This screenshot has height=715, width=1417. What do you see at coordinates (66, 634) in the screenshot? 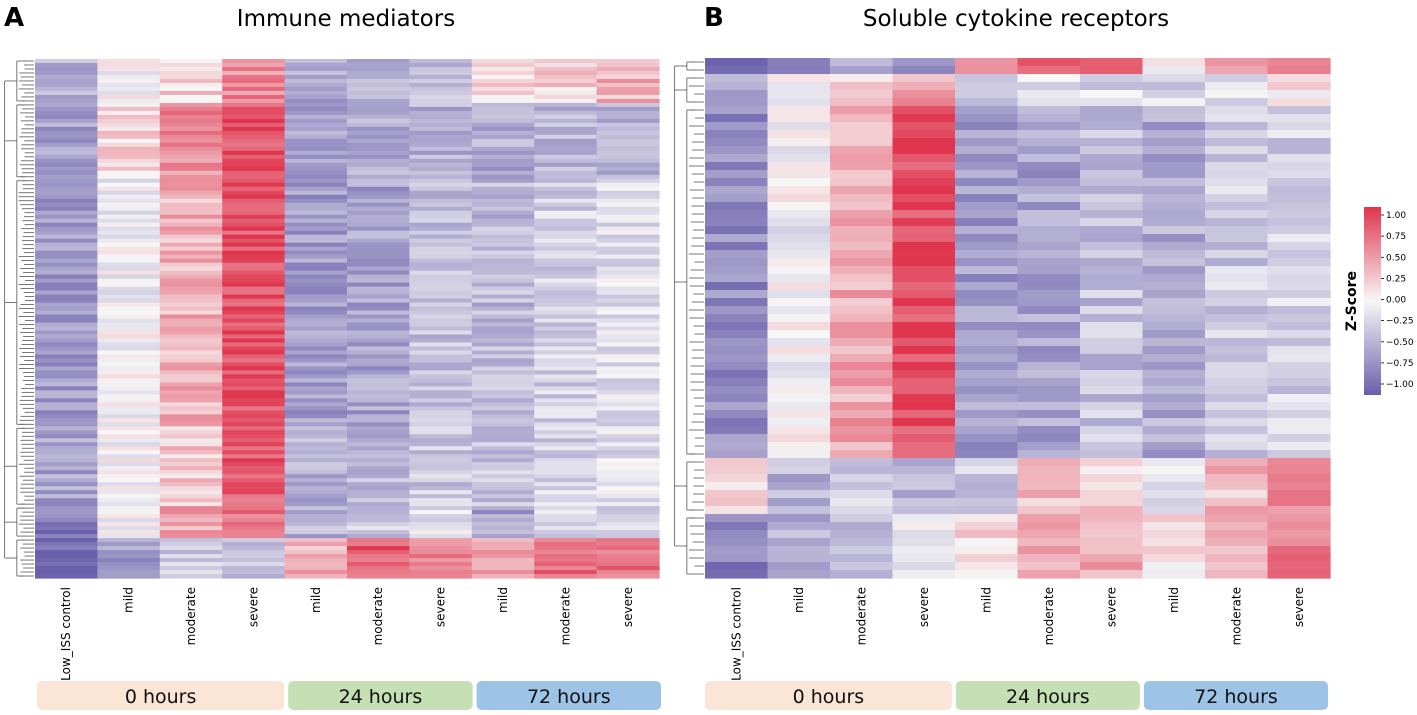
I see `panel-a-col-label-0: Low_ISS control` at bounding box center [66, 634].